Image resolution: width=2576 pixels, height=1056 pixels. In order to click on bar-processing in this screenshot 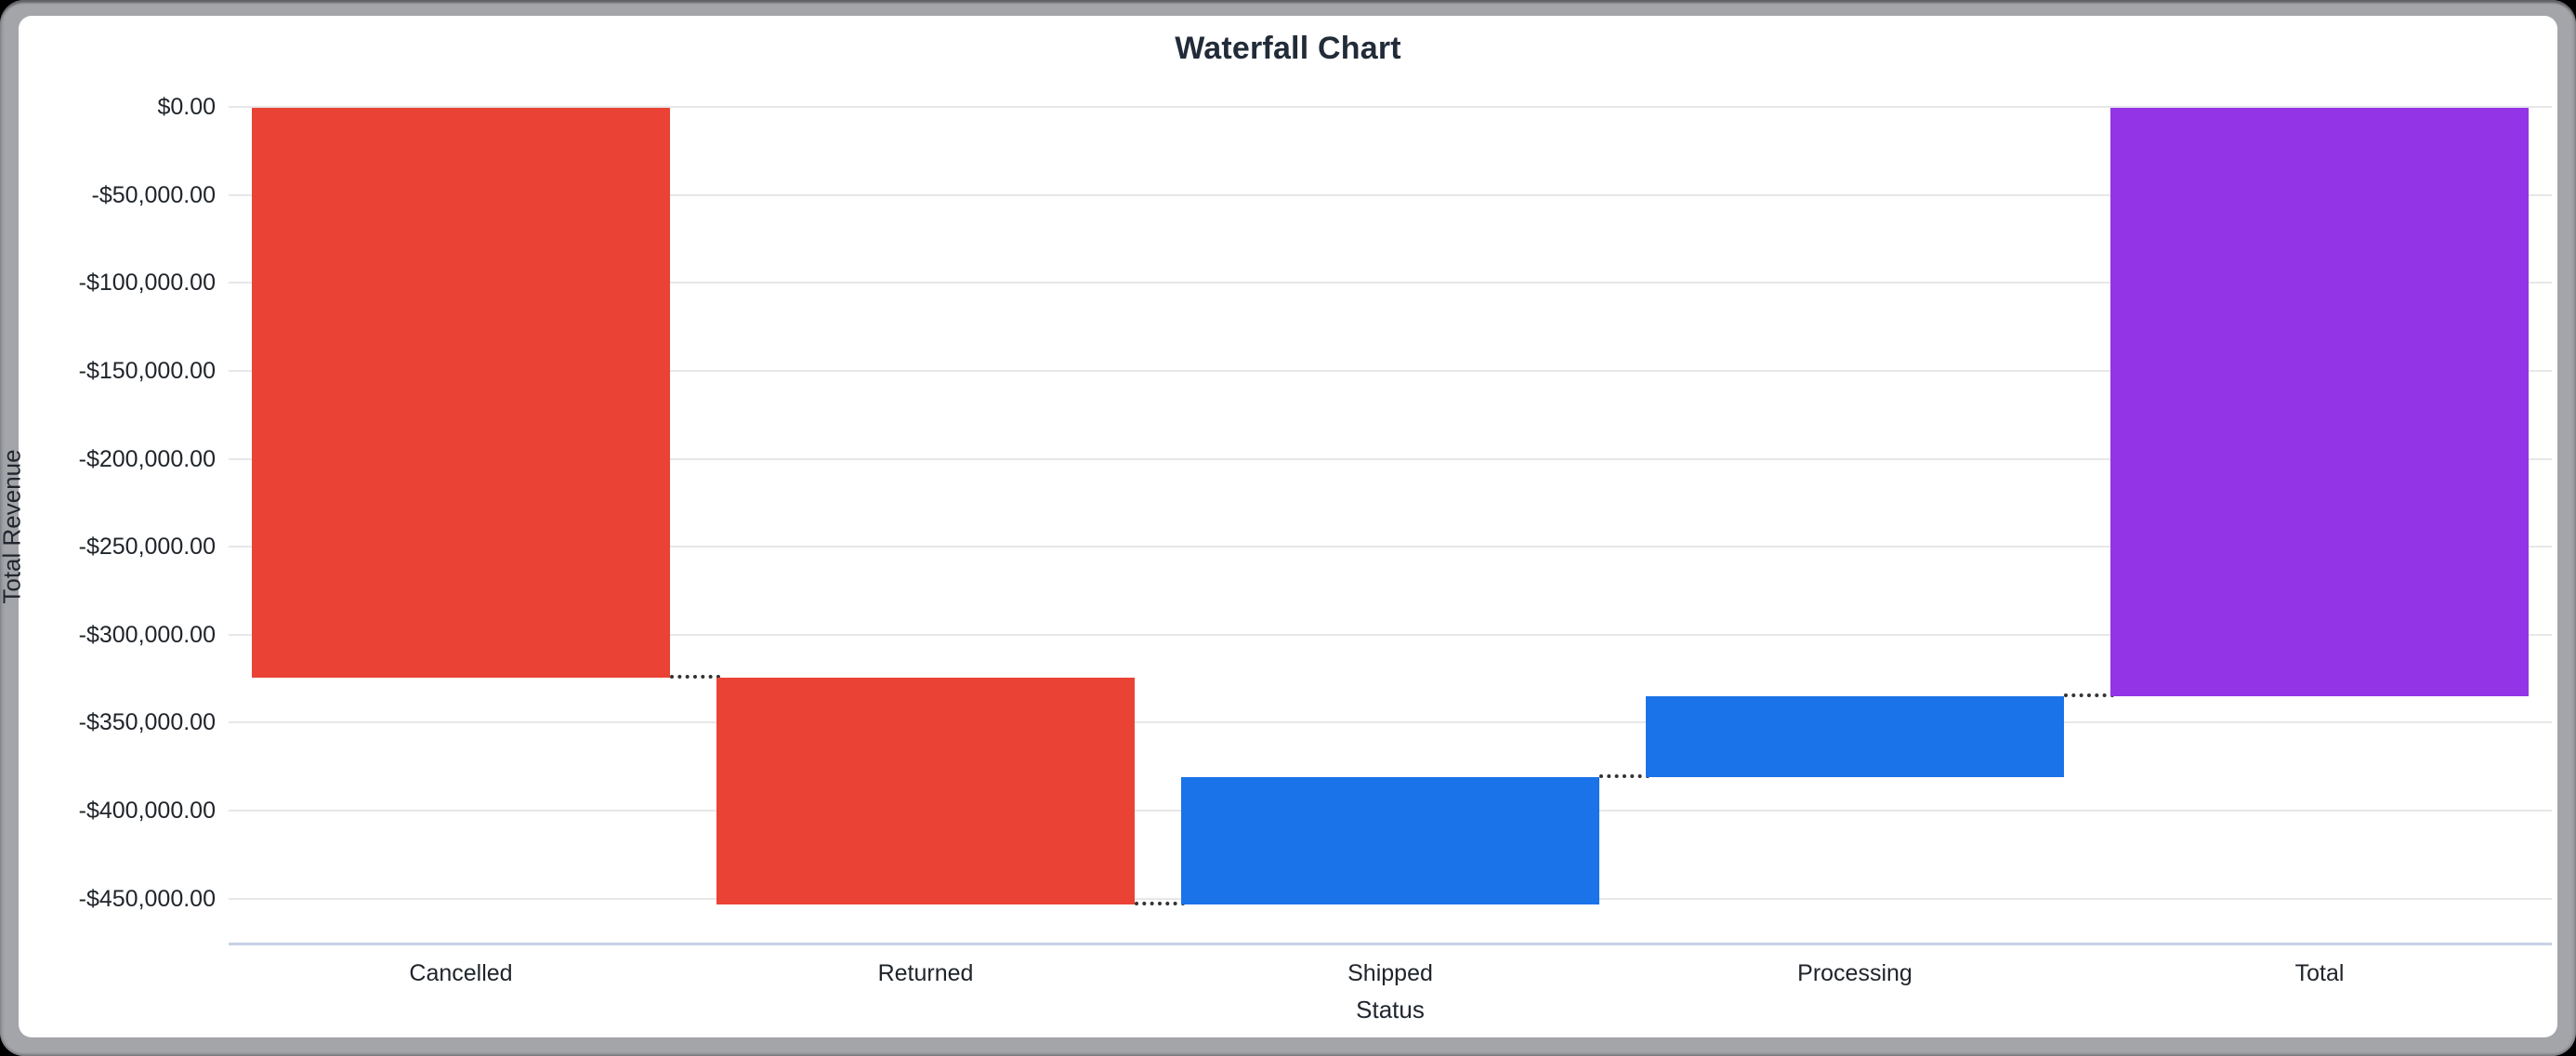, I will do `click(1855, 737)`.